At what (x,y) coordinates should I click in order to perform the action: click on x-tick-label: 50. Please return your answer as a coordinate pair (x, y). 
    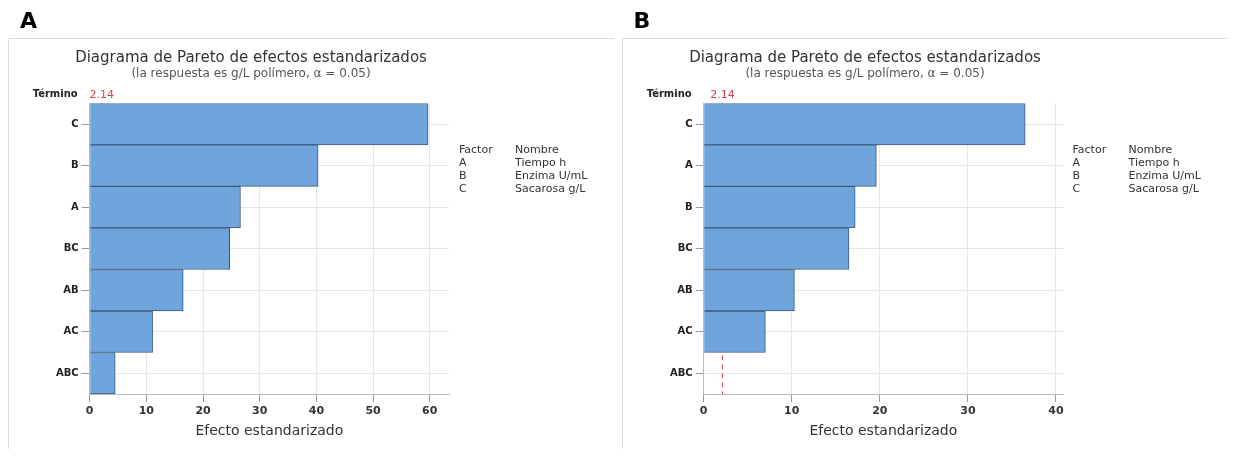
    Looking at the image, I should click on (373, 411).